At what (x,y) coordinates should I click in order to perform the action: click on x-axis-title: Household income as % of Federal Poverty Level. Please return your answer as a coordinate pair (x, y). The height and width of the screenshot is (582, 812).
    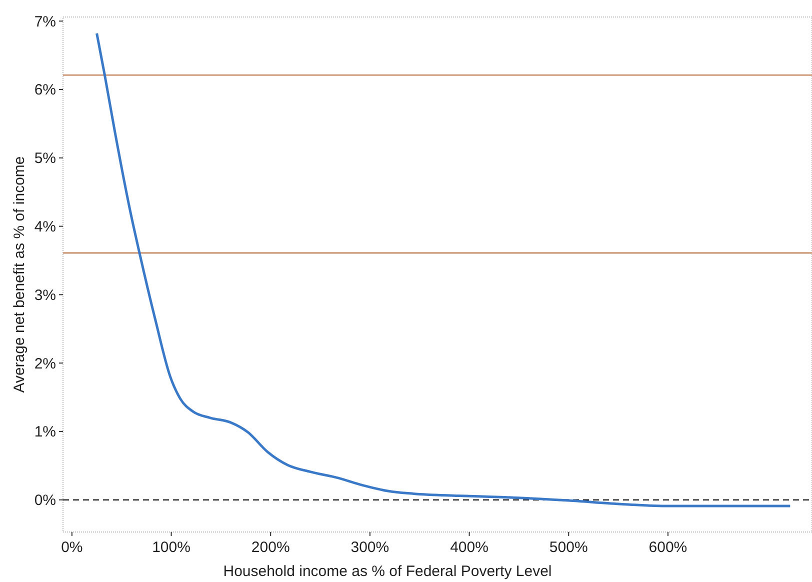
    Looking at the image, I should click on (387, 571).